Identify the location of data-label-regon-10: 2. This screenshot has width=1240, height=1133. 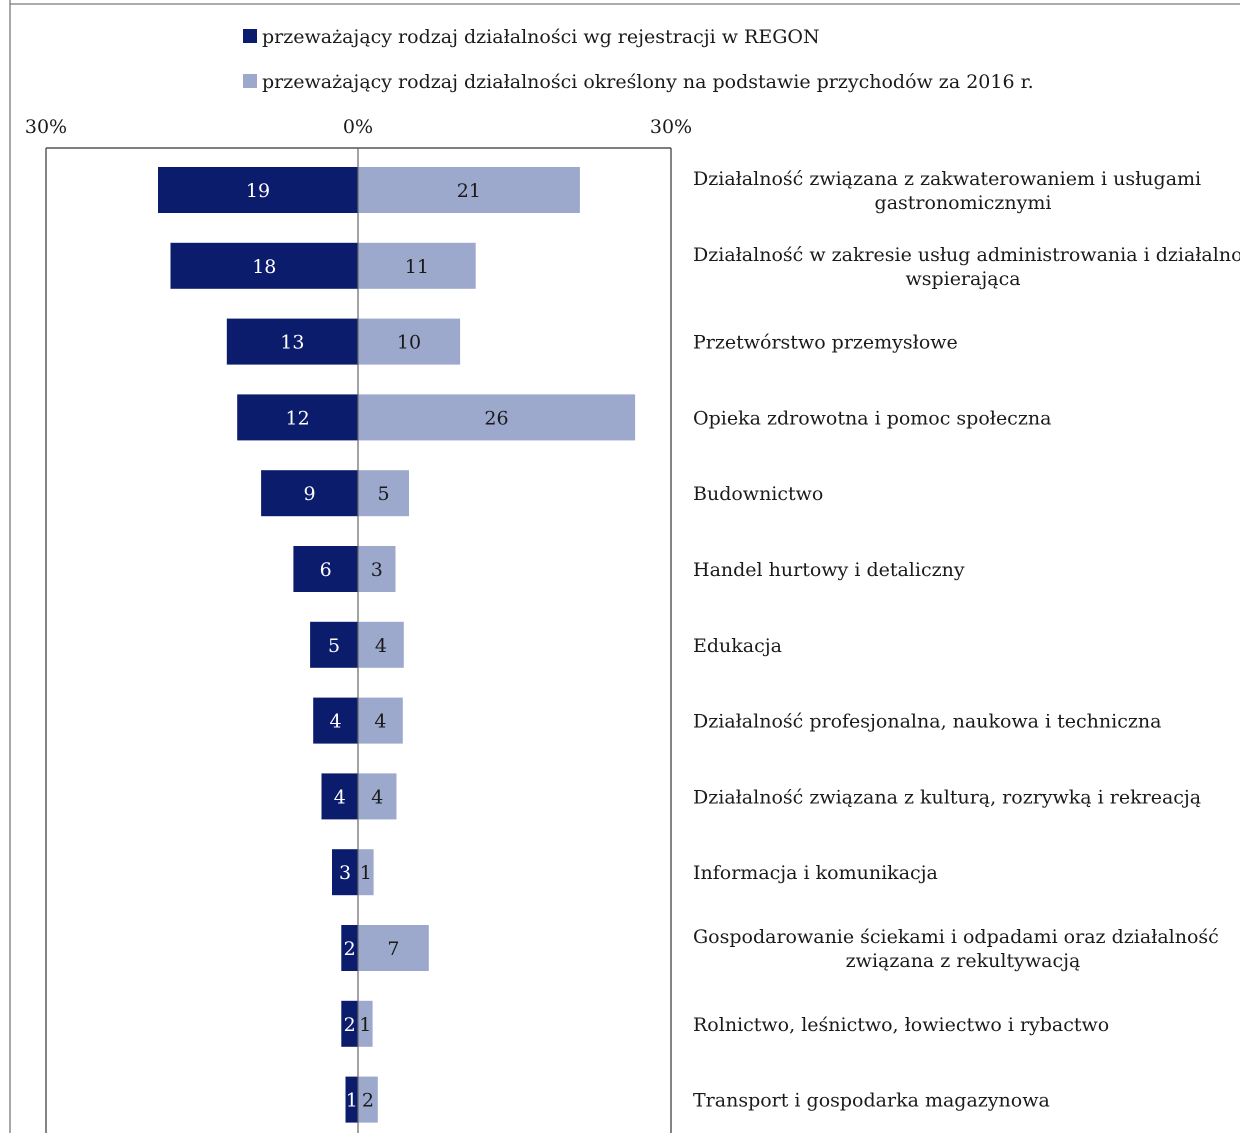
(350, 949).